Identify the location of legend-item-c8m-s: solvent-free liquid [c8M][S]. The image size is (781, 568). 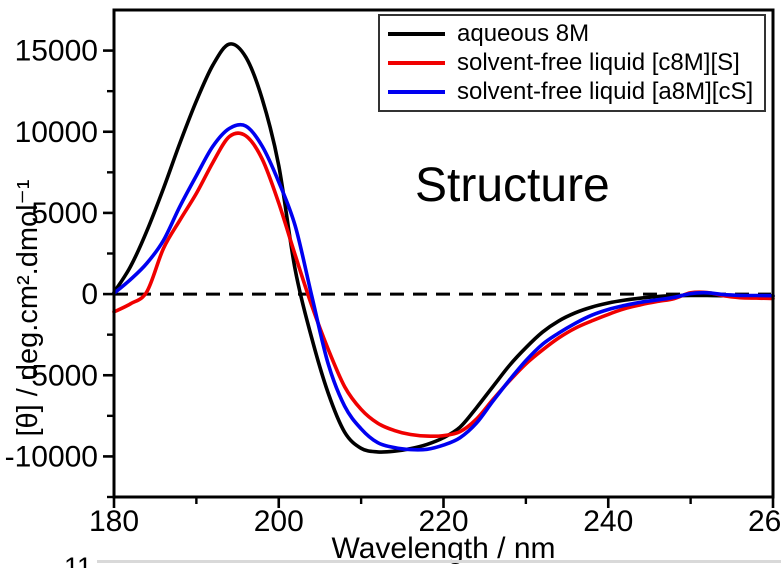
(572, 62).